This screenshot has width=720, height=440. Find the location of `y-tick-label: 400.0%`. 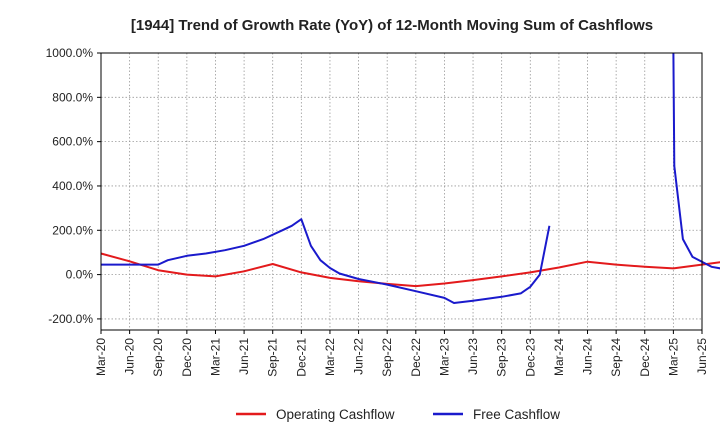

y-tick-label: 400.0% is located at coordinates (72, 186).